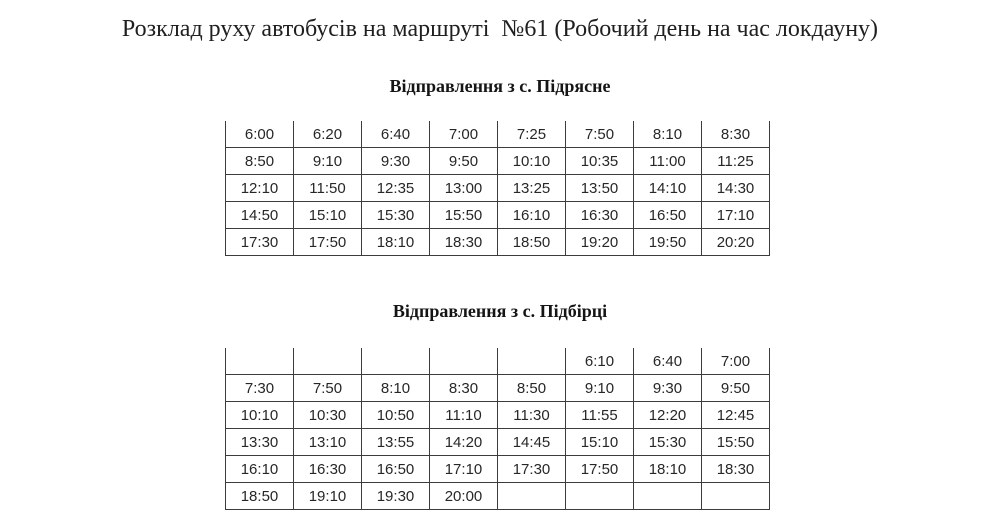 Image resolution: width=1000 pixels, height=526 pixels. Describe the element at coordinates (500, 86) in the screenshot. I see `section-title-pidriasne: Відправлення з с. Підрясне` at that location.